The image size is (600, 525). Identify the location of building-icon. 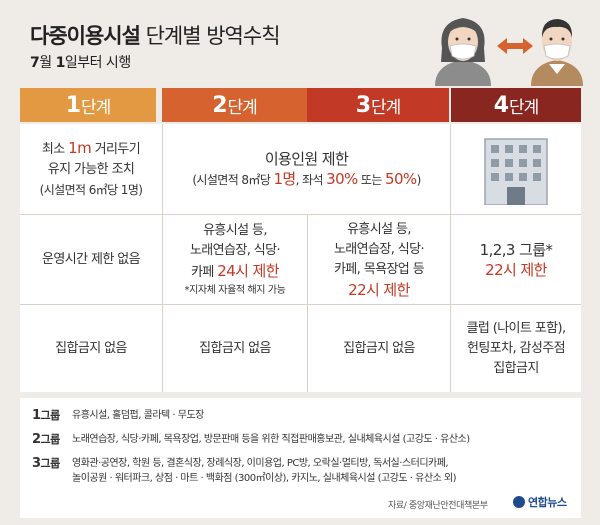
(516, 171).